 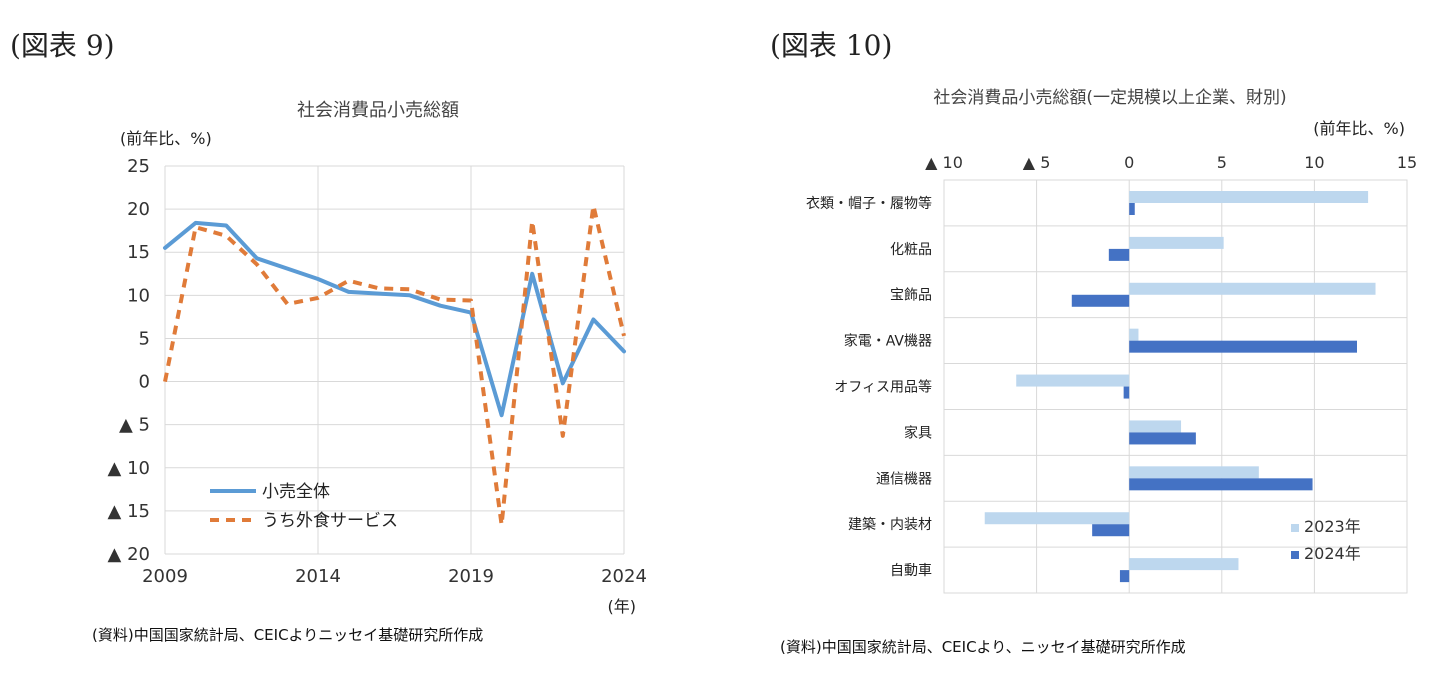 What do you see at coordinates (144, 338) in the screenshot?
I see `fig9-ytick-label: 5` at bounding box center [144, 338].